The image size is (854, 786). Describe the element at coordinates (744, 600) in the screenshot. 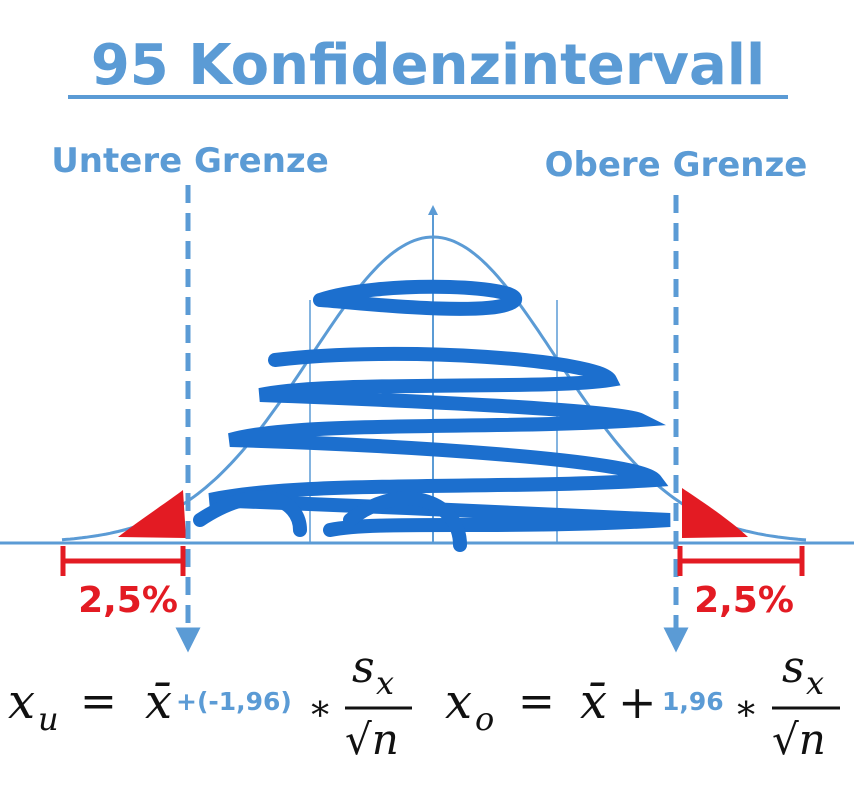

I see `right-tail-label: 2,5%` at that location.